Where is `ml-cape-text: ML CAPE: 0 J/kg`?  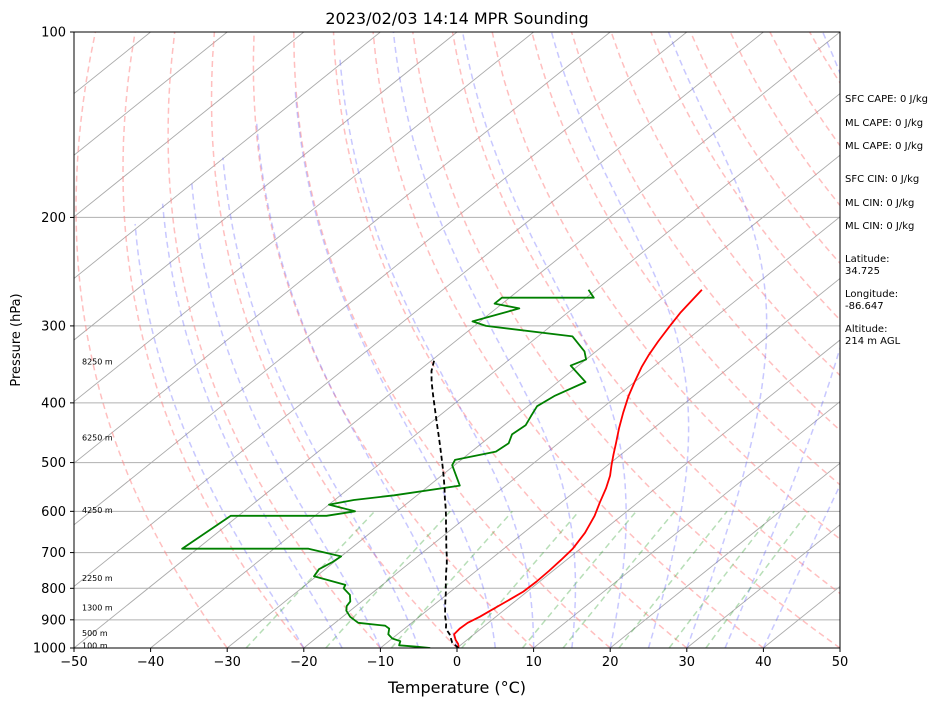 ml-cape-text: ML CAPE: 0 J/kg is located at coordinates (884, 123).